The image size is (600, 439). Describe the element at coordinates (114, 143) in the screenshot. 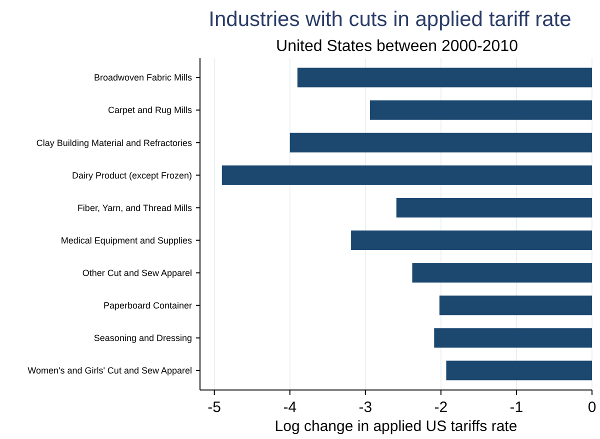

I see `y-tick-label: Clay Building Material and Refractories` at that location.